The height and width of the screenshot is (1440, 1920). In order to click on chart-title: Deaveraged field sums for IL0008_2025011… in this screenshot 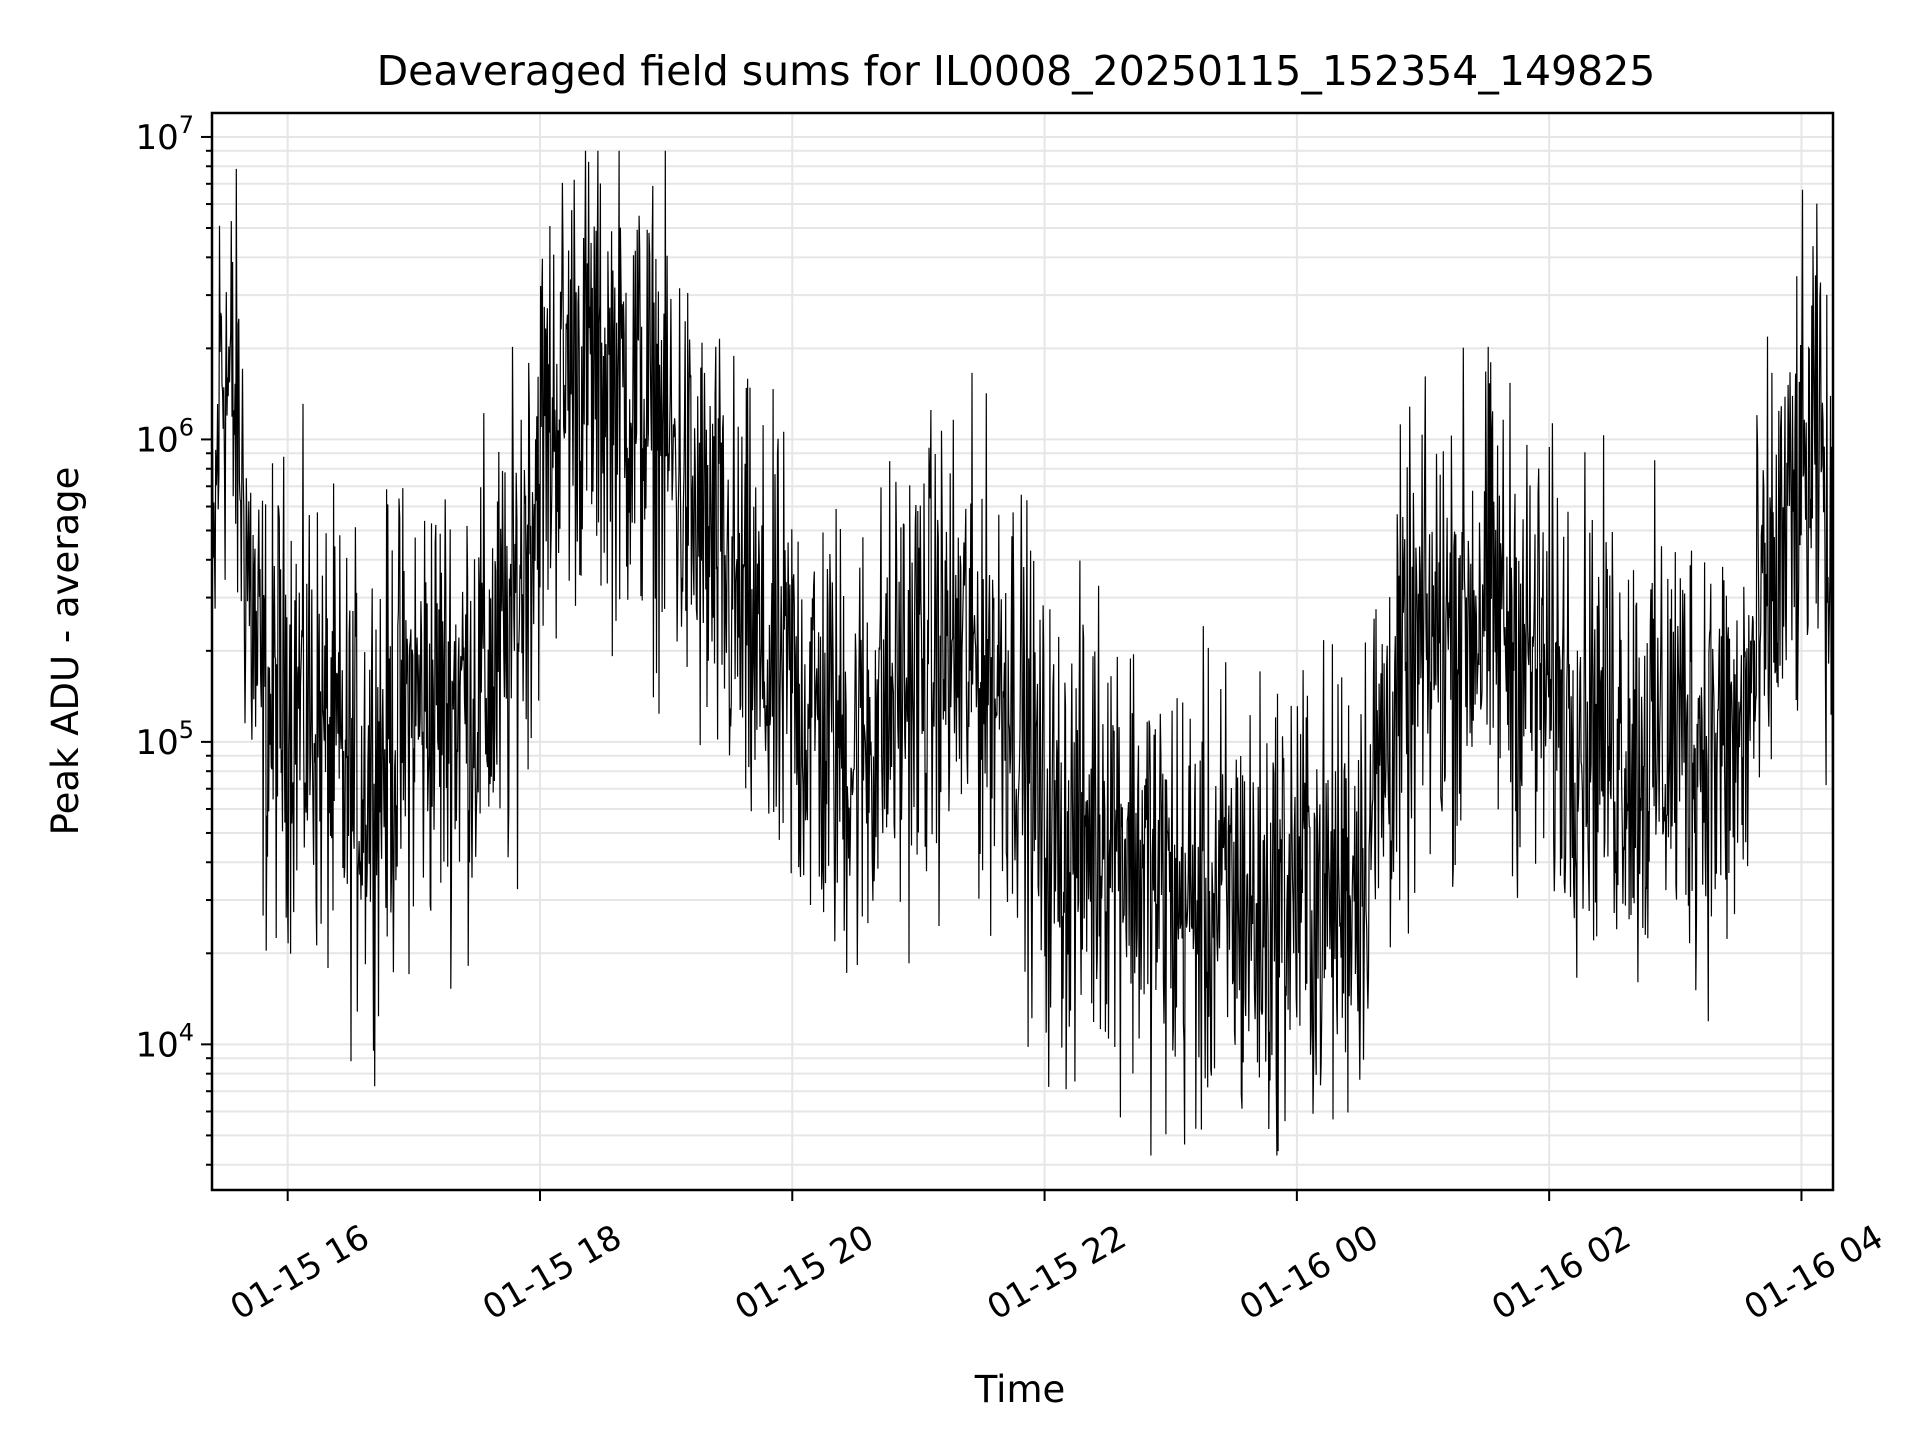, I will do `click(1016, 71)`.